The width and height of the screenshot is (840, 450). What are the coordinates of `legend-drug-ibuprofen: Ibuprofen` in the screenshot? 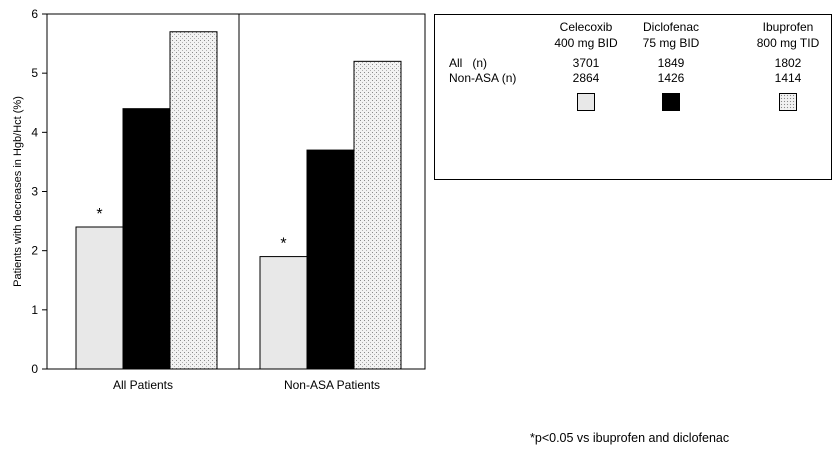 It's located at (788, 27).